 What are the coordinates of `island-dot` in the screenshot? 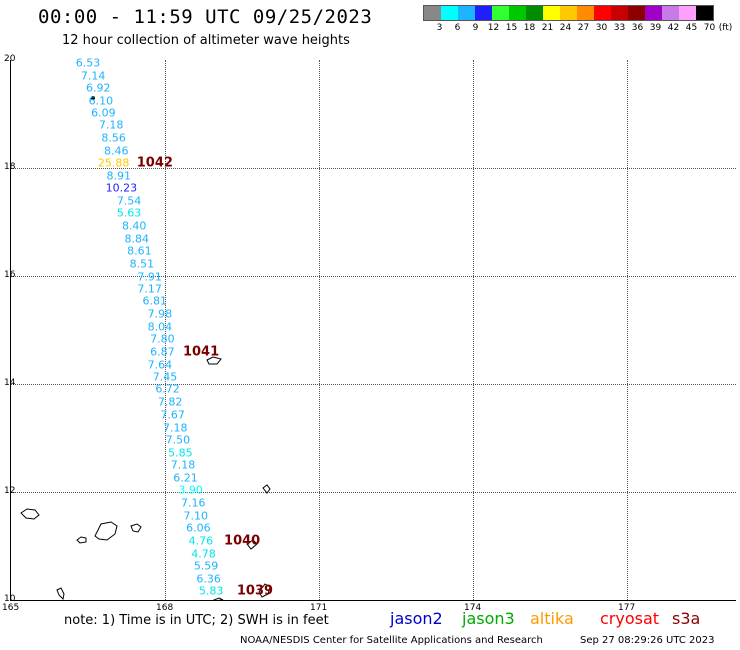 It's located at (93, 98).